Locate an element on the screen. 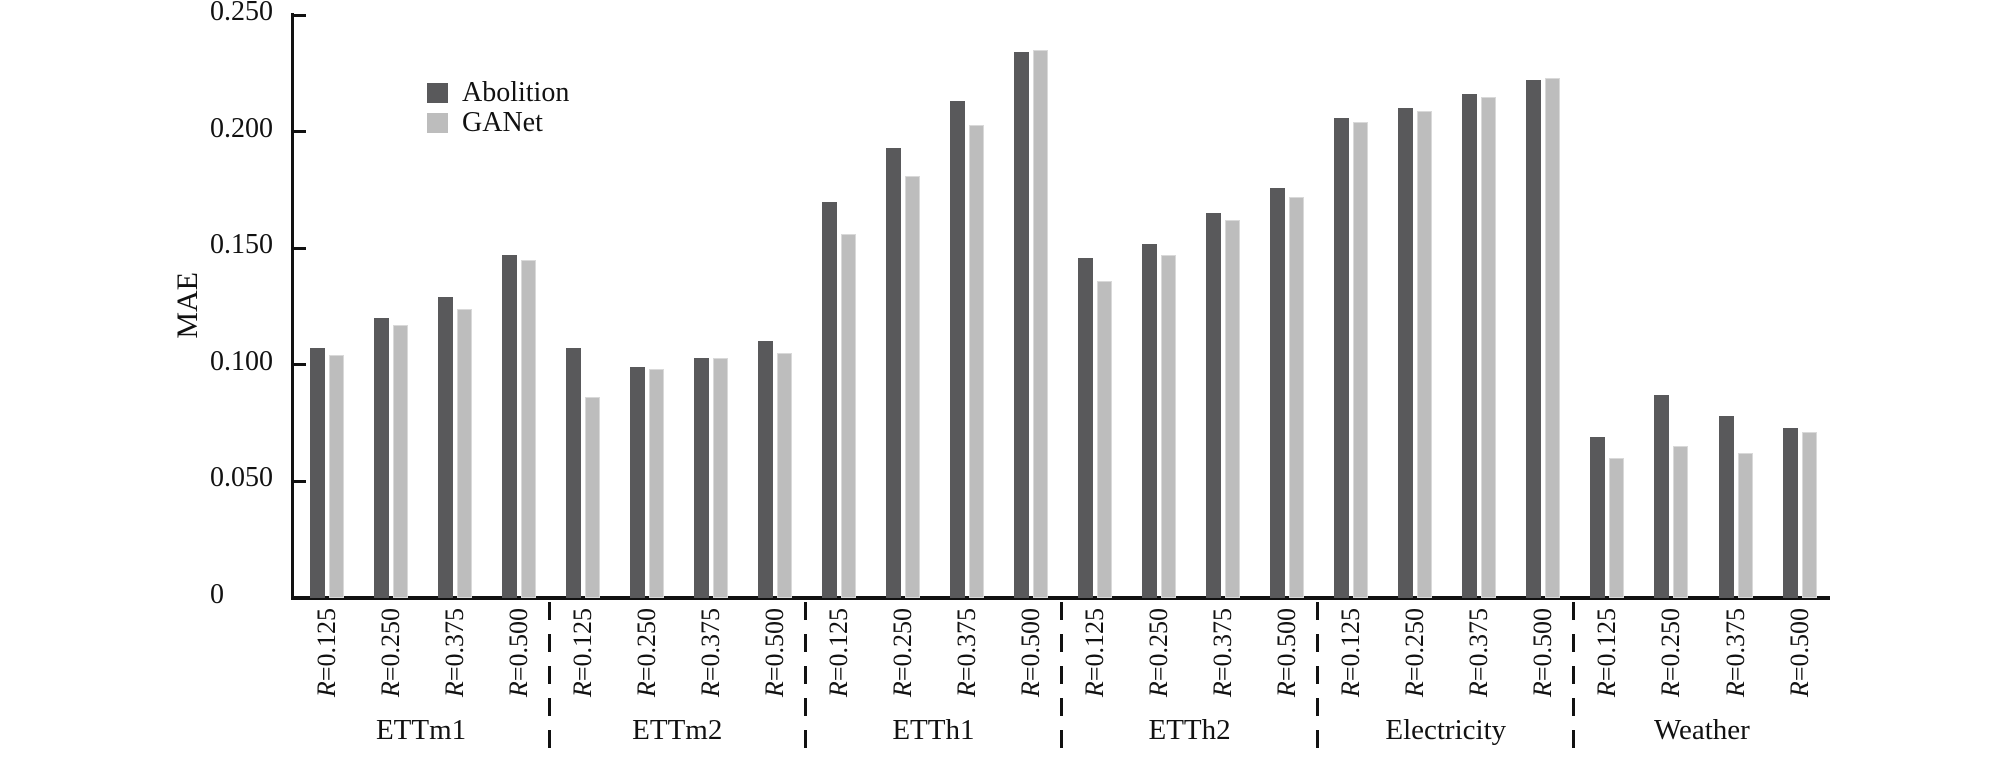 This screenshot has width=2009, height=757. bar-group-label: ETTh2 is located at coordinates (1189, 730).